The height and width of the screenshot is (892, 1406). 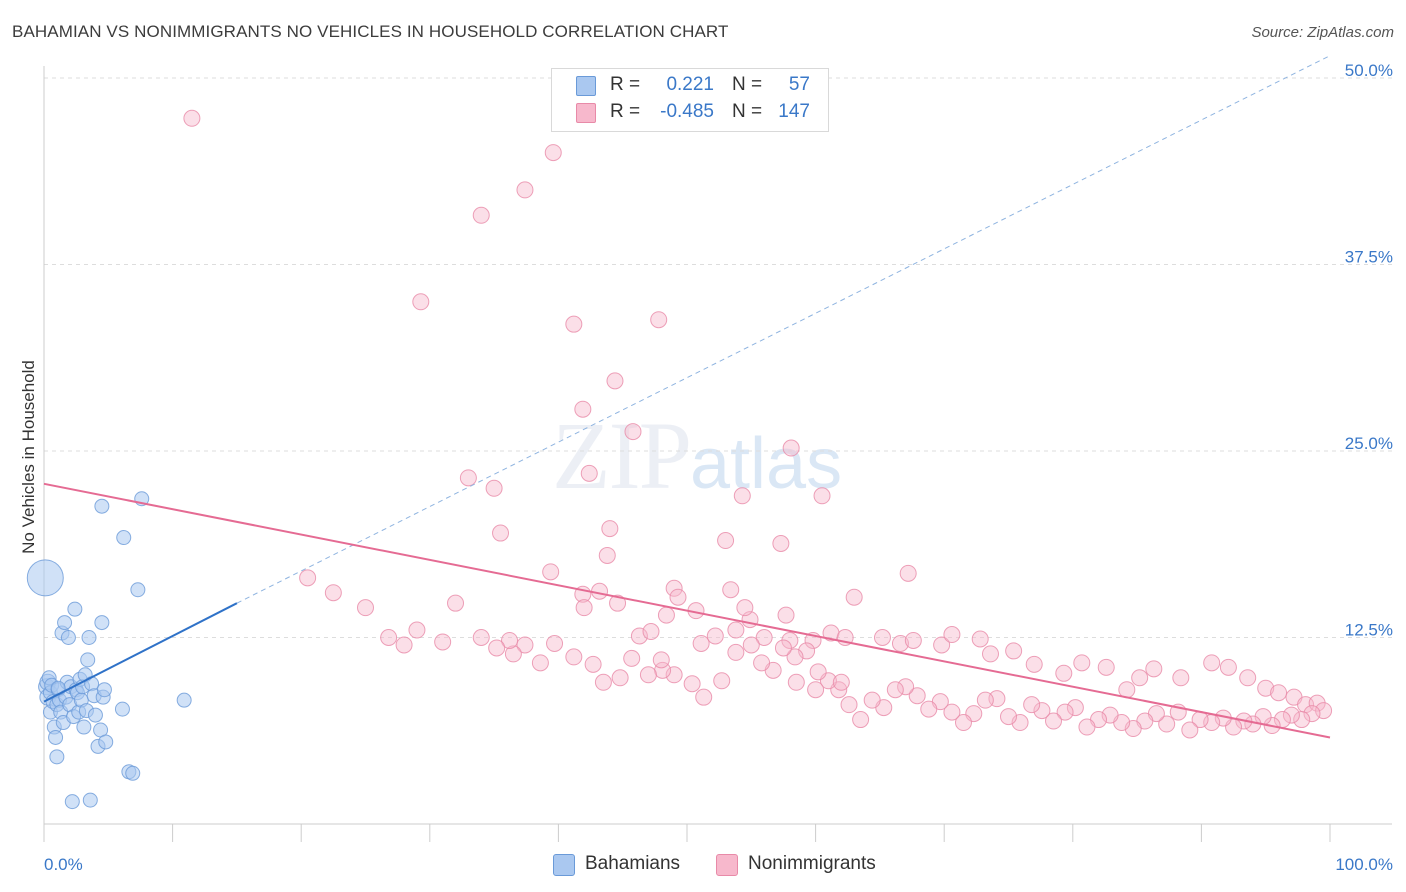 What do you see at coordinates (633, 863) in the screenshot?
I see `series-legend-label: Bahamians` at bounding box center [633, 863].